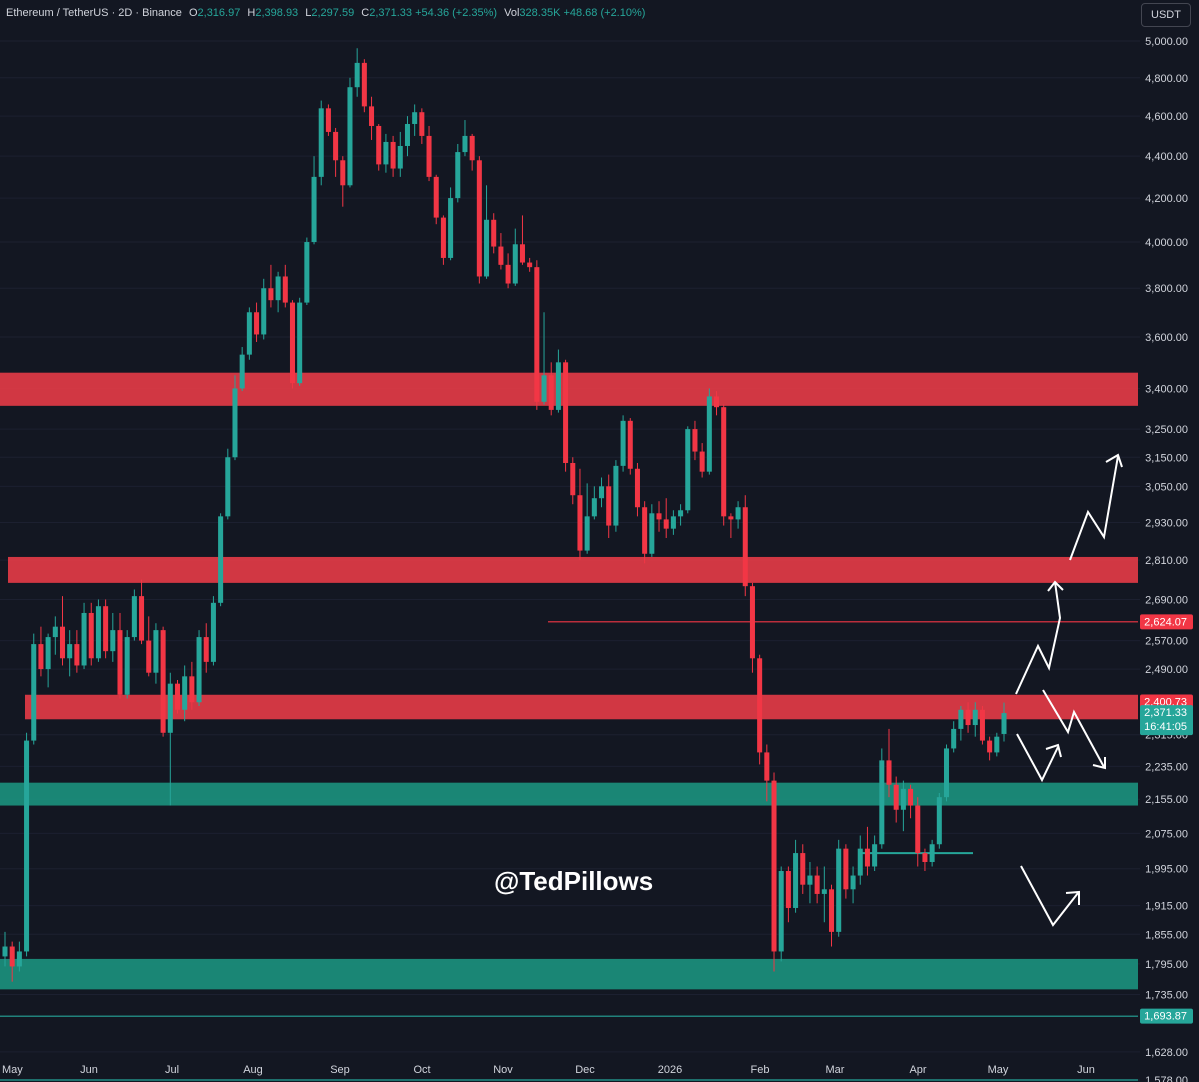  What do you see at coordinates (172, 1070) in the screenshot?
I see `x-tick-label: Jul` at bounding box center [172, 1070].